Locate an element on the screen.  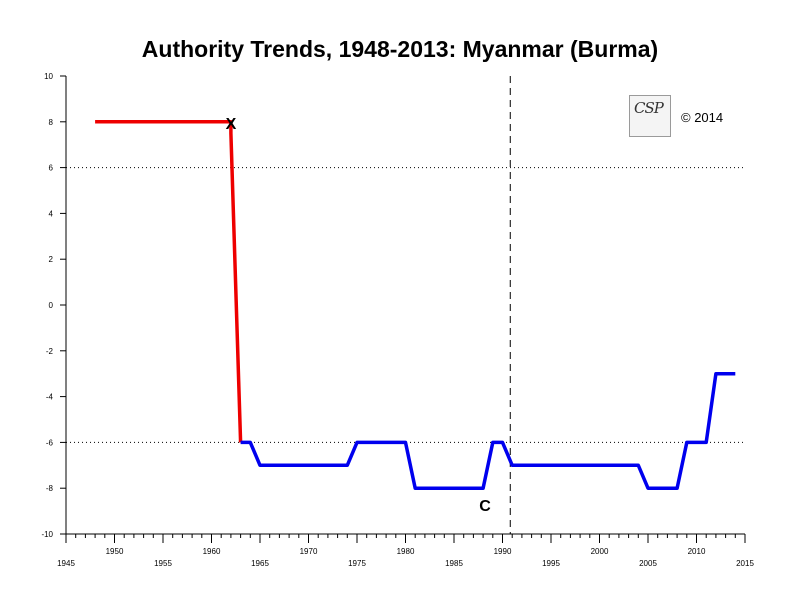
csp-logo: CSP is located at coordinates (650, 116).